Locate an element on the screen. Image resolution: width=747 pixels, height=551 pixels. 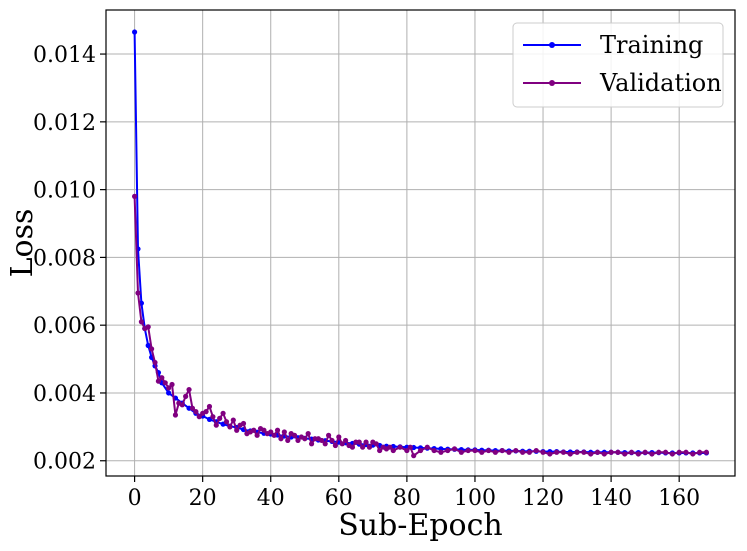
y-tick-label: 0.010 is located at coordinates (64, 191).